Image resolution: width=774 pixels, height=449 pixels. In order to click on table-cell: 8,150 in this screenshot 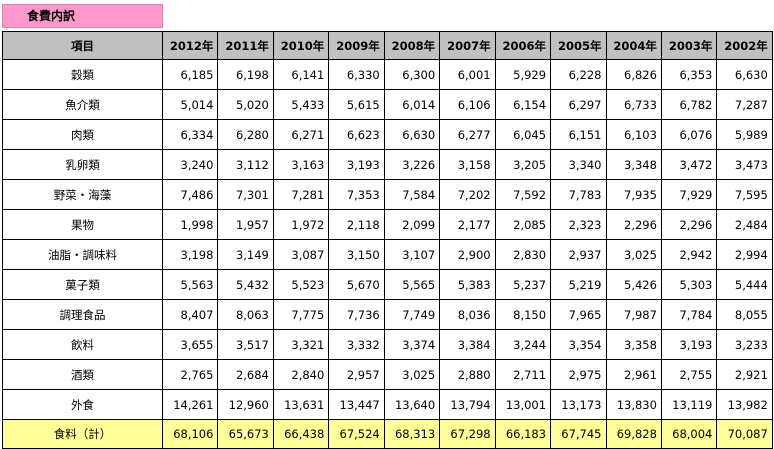, I will do `click(523, 314)`.